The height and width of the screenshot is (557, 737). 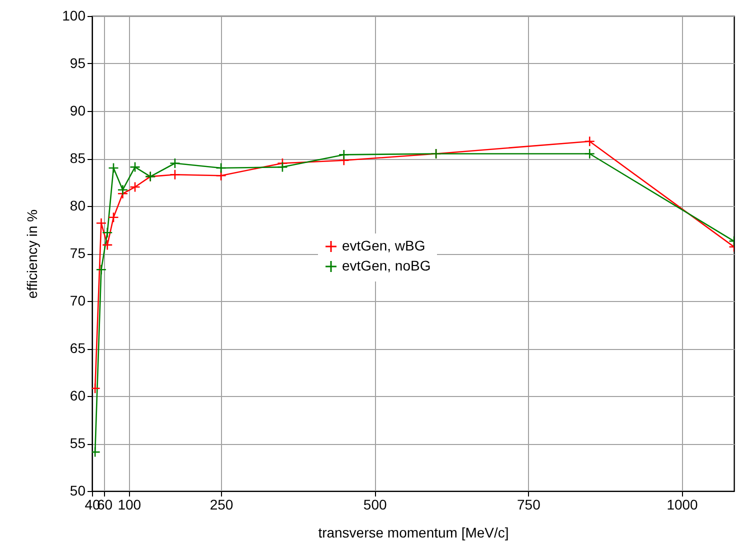 What do you see at coordinates (78, 158) in the screenshot?
I see `y-tick-label: 85` at bounding box center [78, 158].